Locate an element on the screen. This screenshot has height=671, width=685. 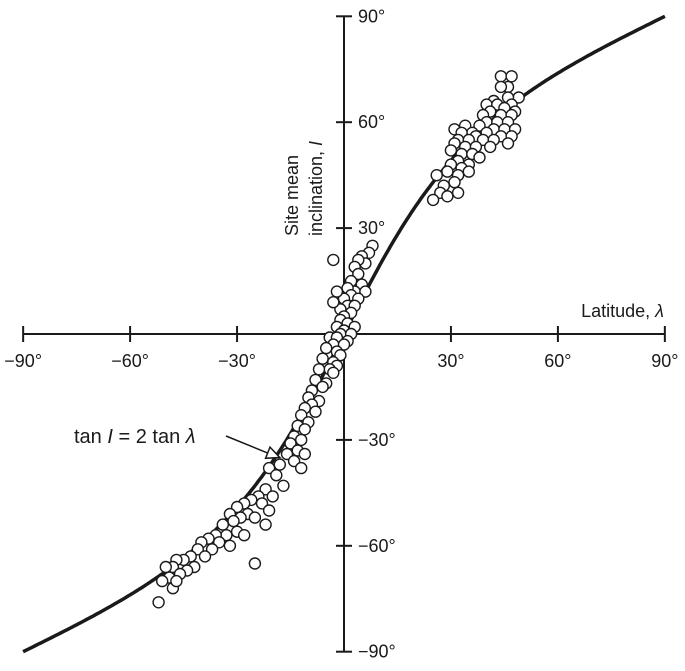
y-tick-label: −60° is located at coordinates (377, 546).